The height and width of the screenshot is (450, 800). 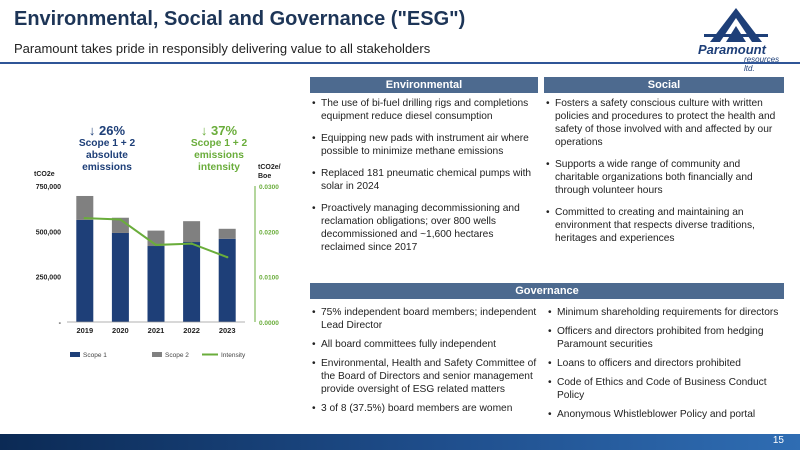 What do you see at coordinates (48, 278) in the screenshot?
I see `left-tick-label: 250,000` at bounding box center [48, 278].